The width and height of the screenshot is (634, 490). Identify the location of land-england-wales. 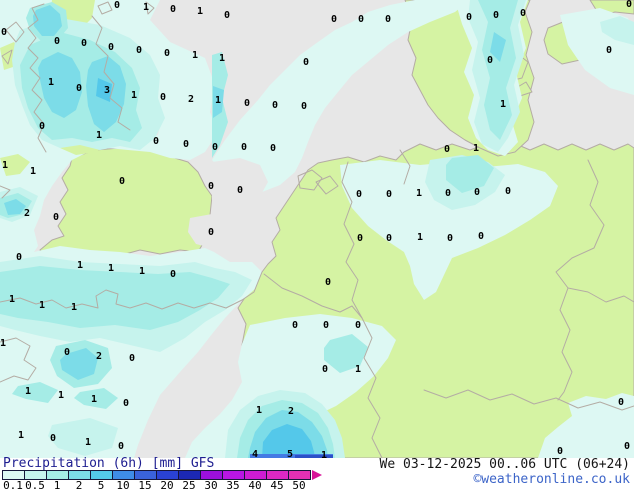
(126, 203).